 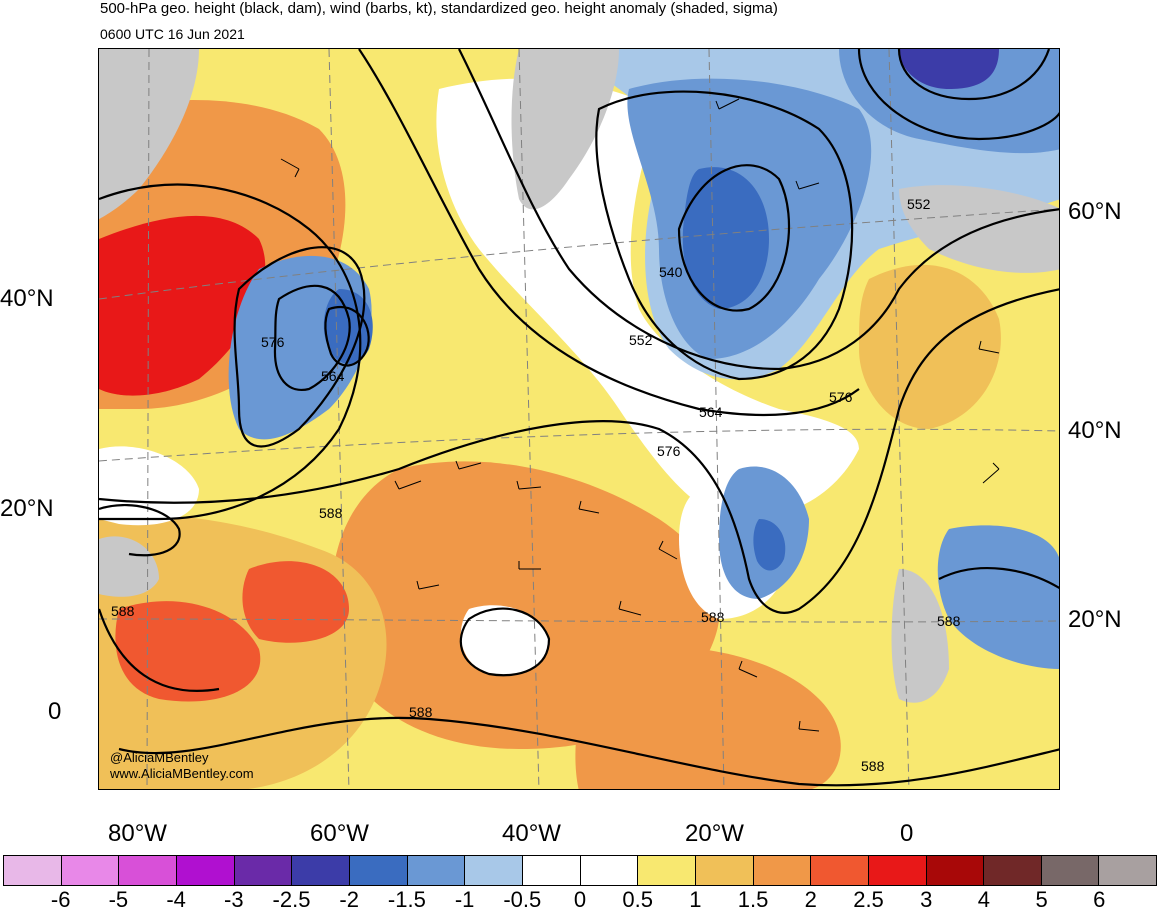 I want to click on colorbar-tick-label: -0.5, so click(x=522, y=899).